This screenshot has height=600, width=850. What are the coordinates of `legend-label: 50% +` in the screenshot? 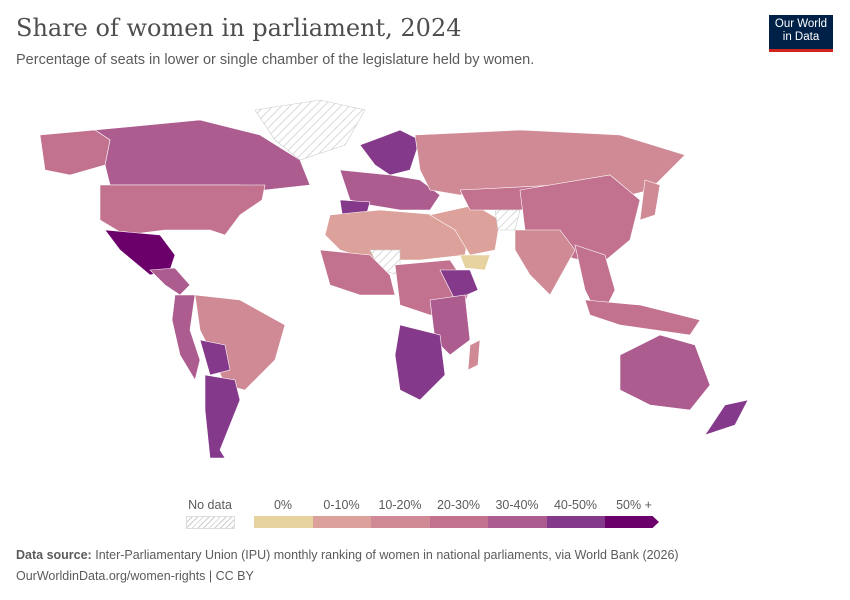 It's located at (634, 505).